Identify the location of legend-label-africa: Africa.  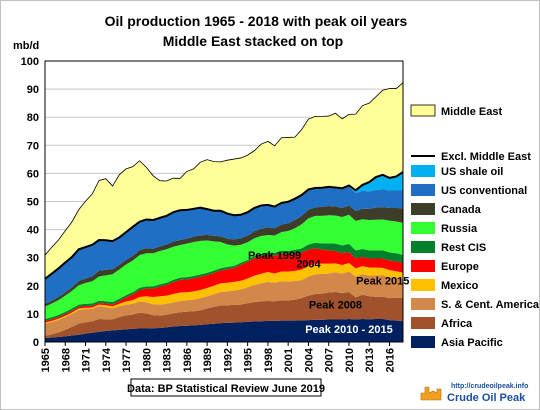
(457, 324).